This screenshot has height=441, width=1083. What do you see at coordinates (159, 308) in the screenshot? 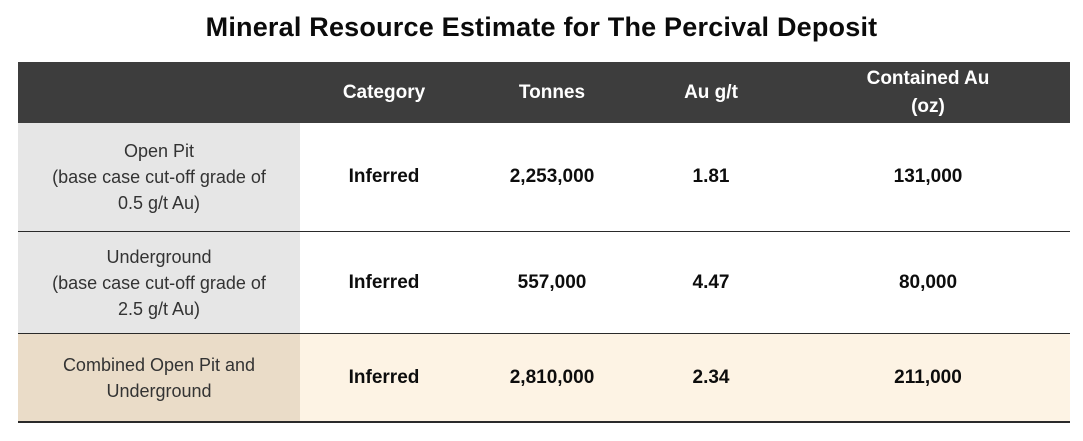
I see `row-label-line: 2.5 g/t Au)` at bounding box center [159, 308].